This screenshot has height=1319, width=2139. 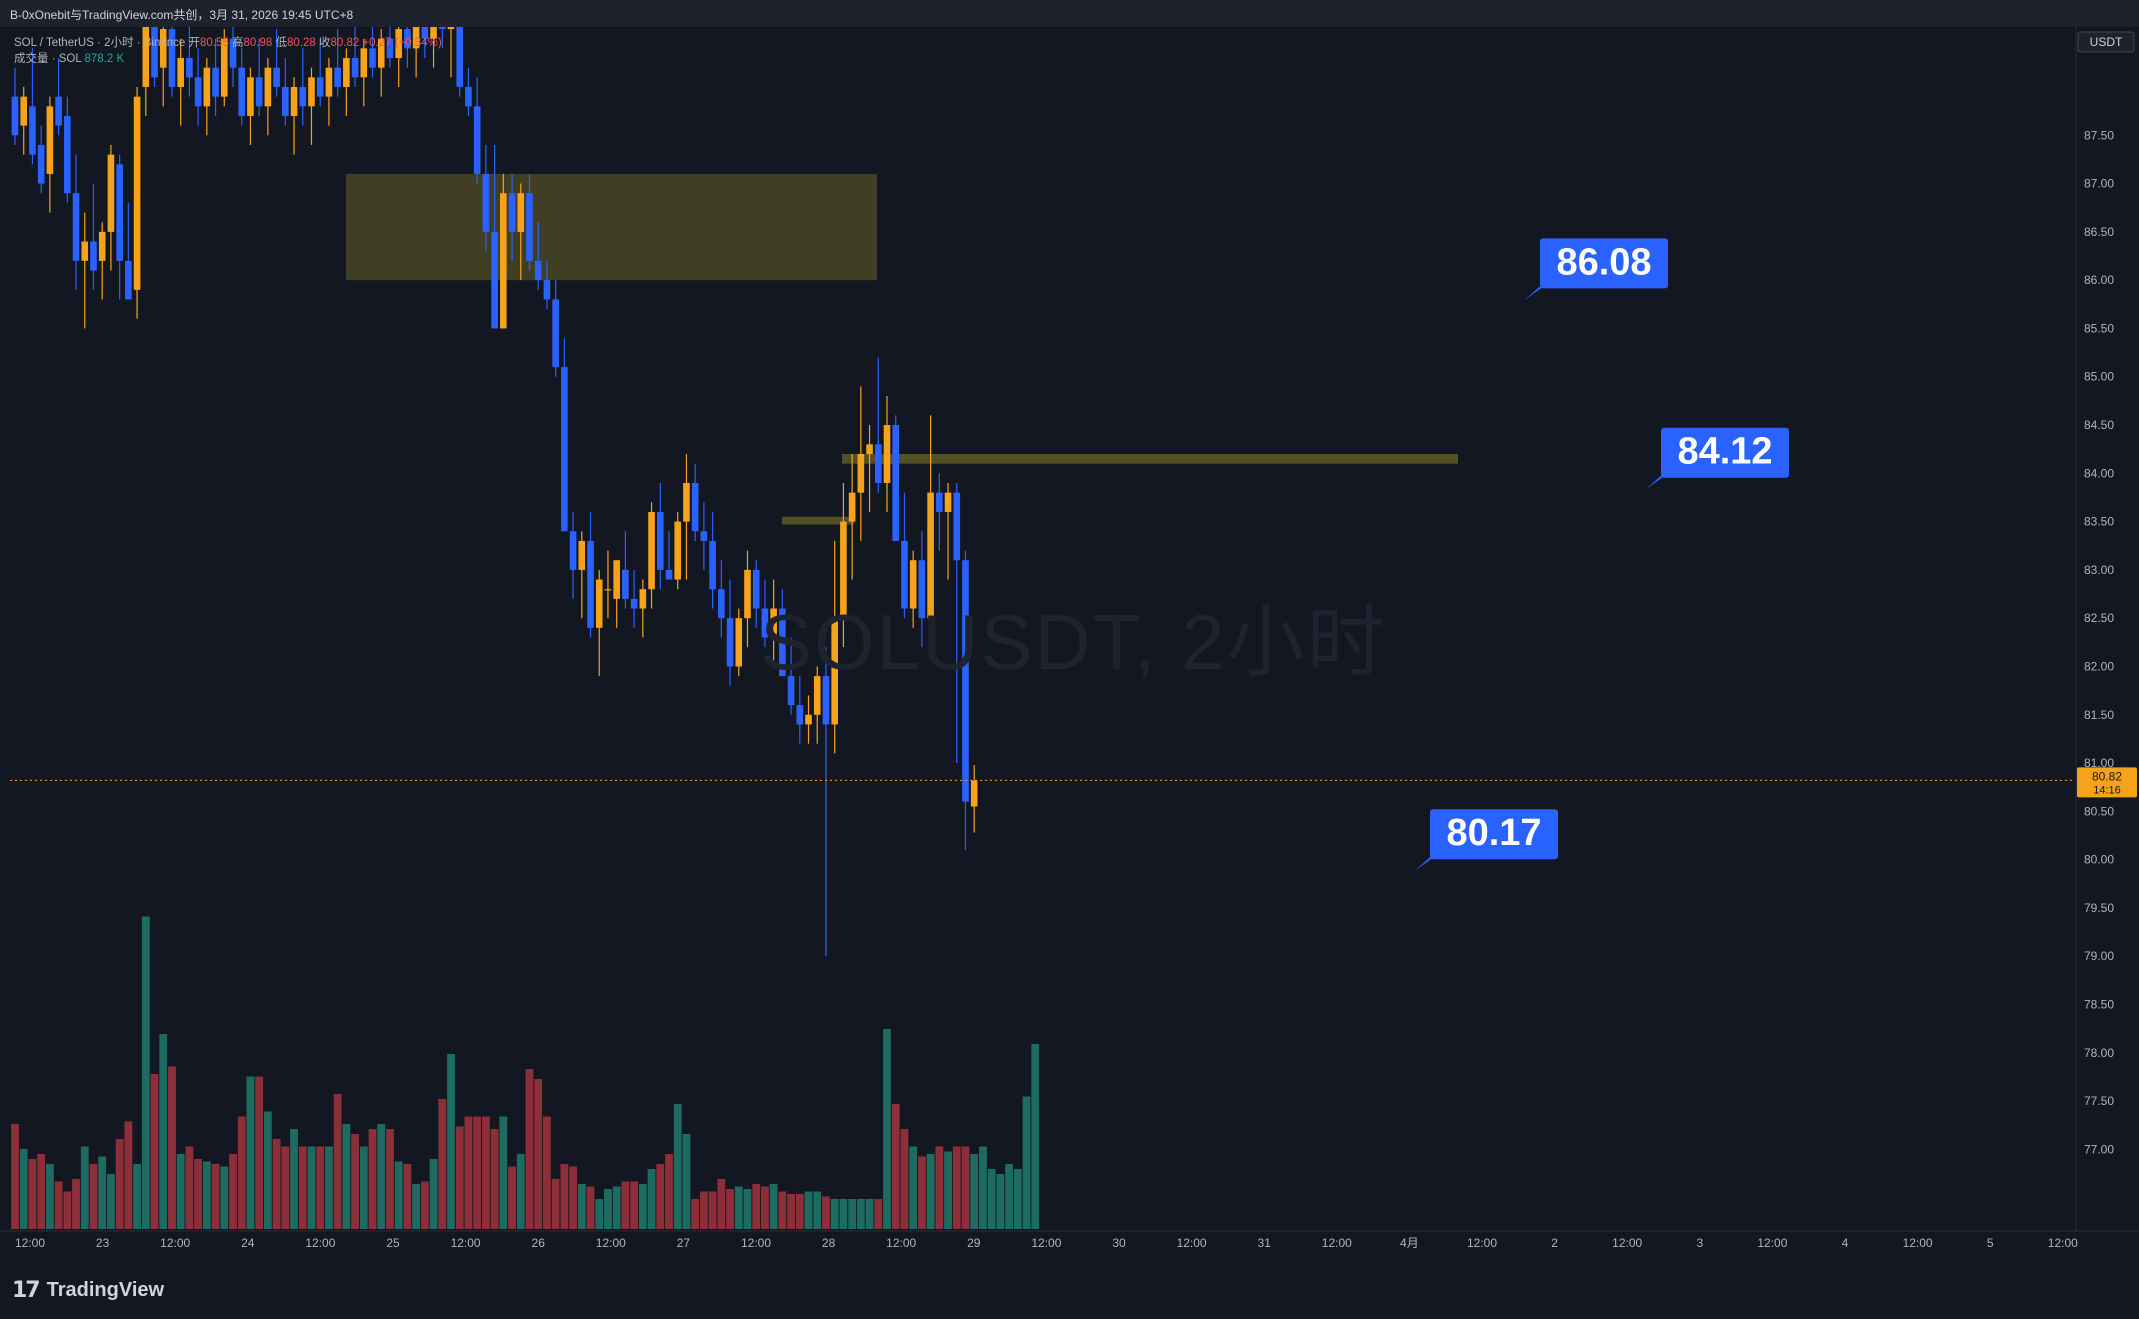 What do you see at coordinates (2107, 776) in the screenshot?
I see `last-price-value: 80.82` at bounding box center [2107, 776].